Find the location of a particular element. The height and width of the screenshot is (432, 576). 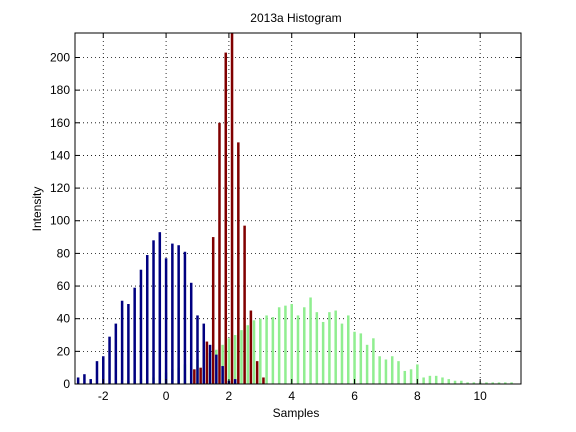

x-tick-label: 2 is located at coordinates (229, 396).